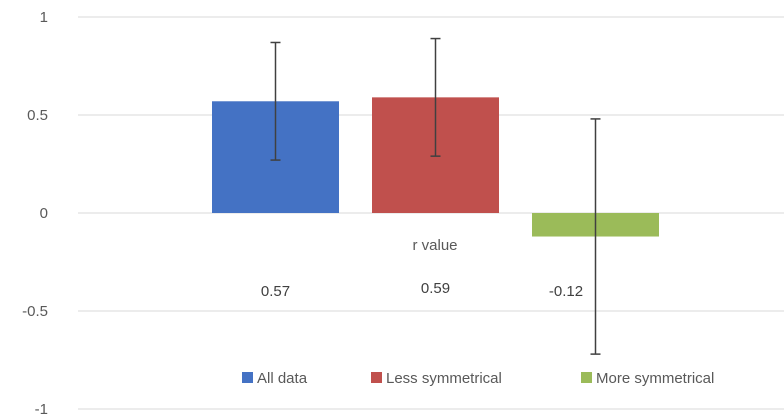 This screenshot has height=414, width=784. I want to click on x-axis-label: r value, so click(434, 245).